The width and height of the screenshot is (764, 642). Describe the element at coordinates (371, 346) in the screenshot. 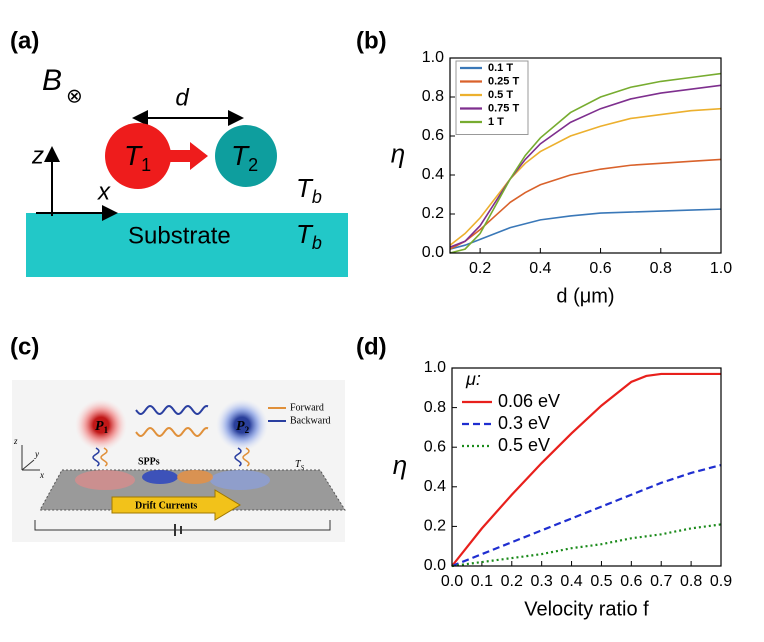

I see `panel-label: (d)` at that location.